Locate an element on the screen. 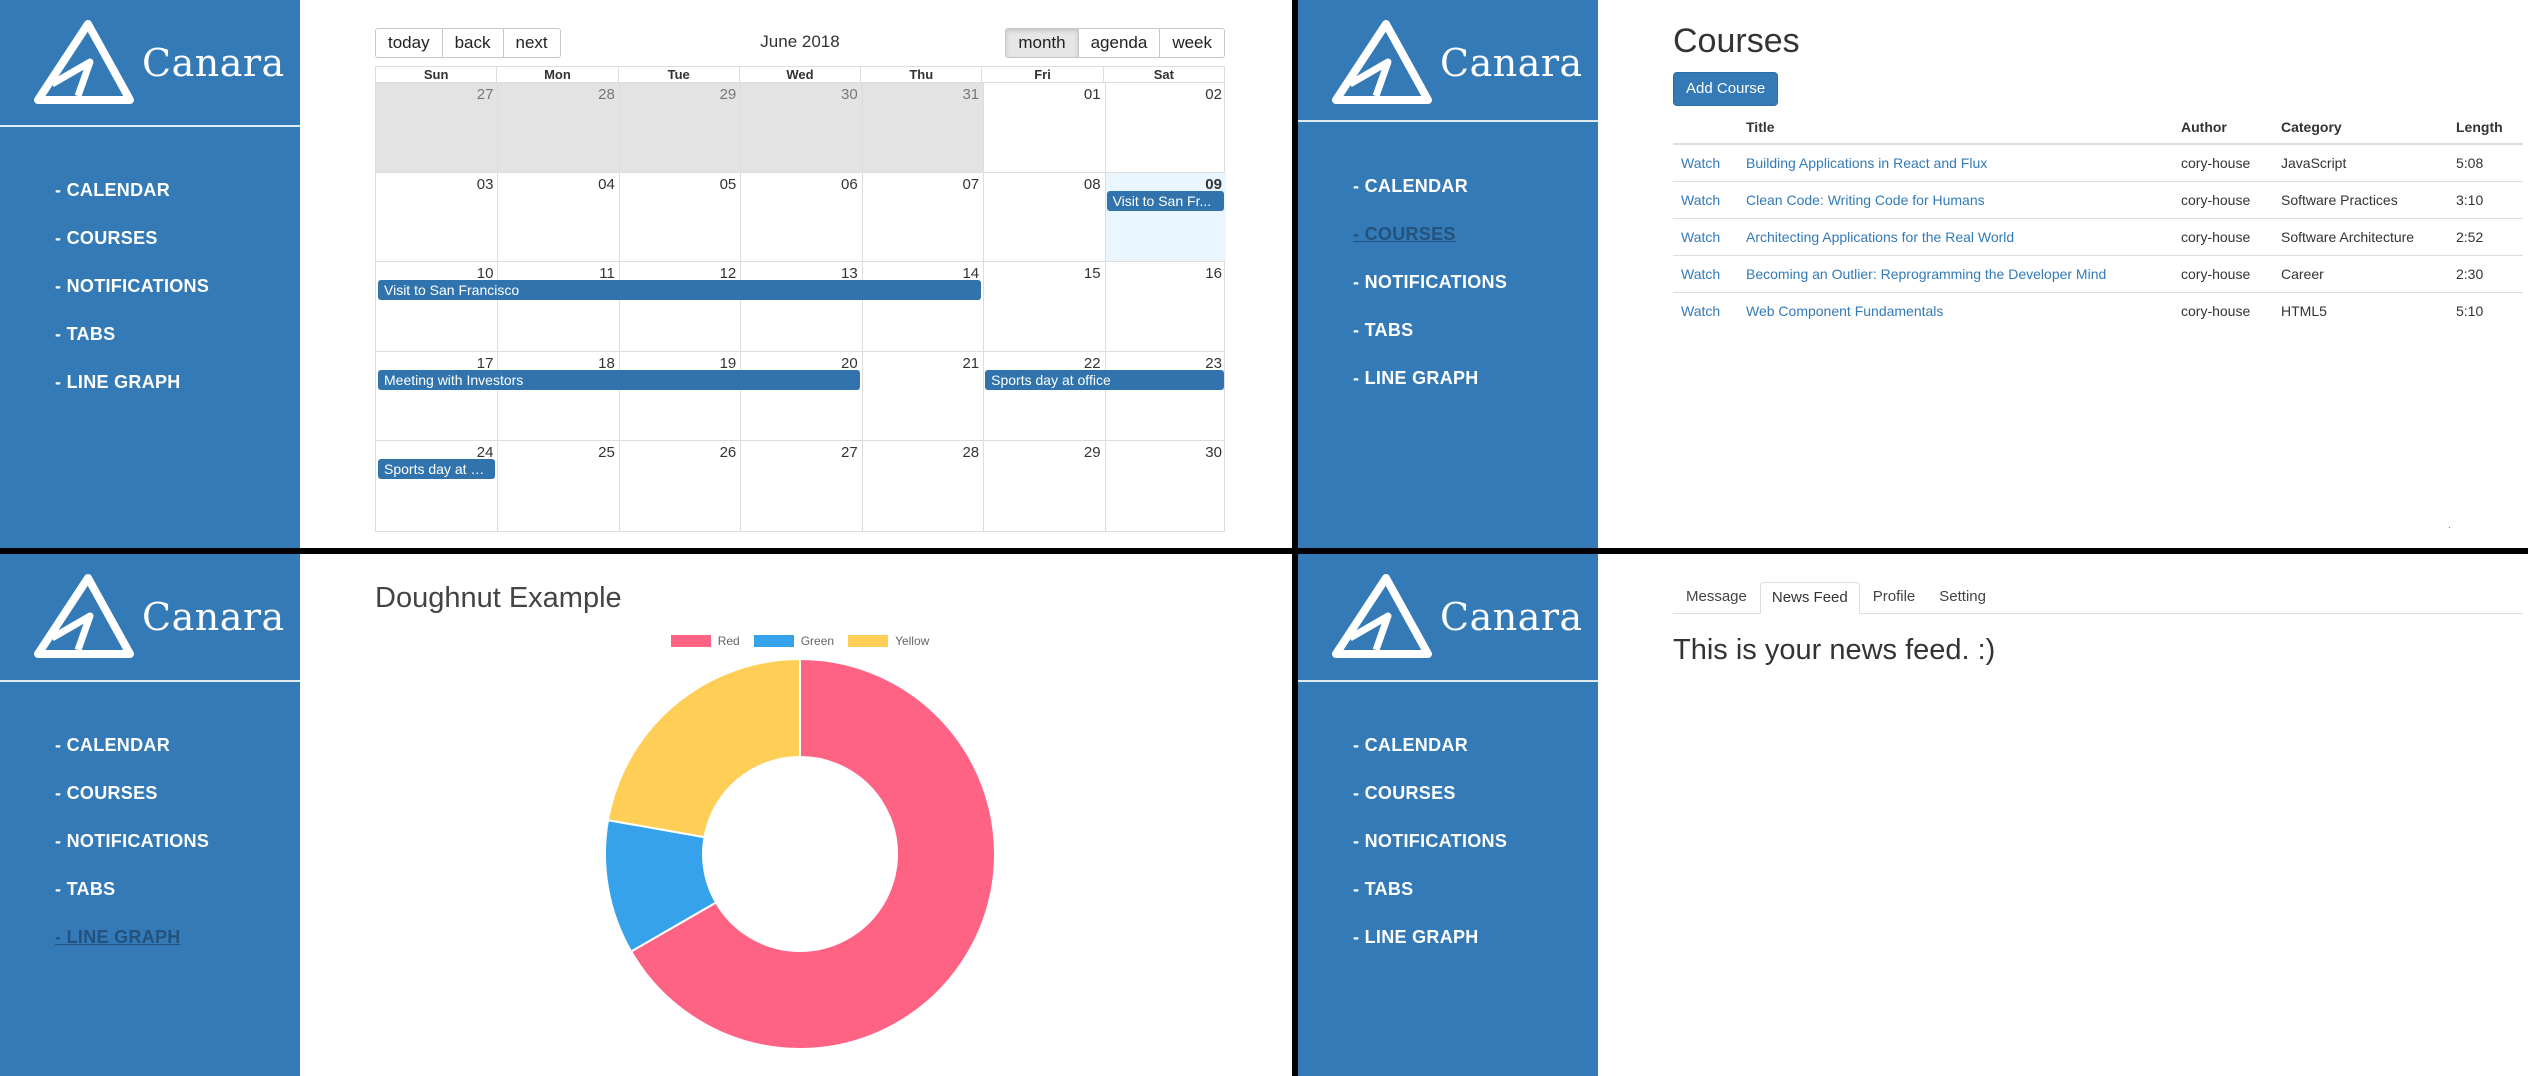 The width and height of the screenshot is (2528, 1076). calendar-day-cell: 09 is located at coordinates (1165, 216).